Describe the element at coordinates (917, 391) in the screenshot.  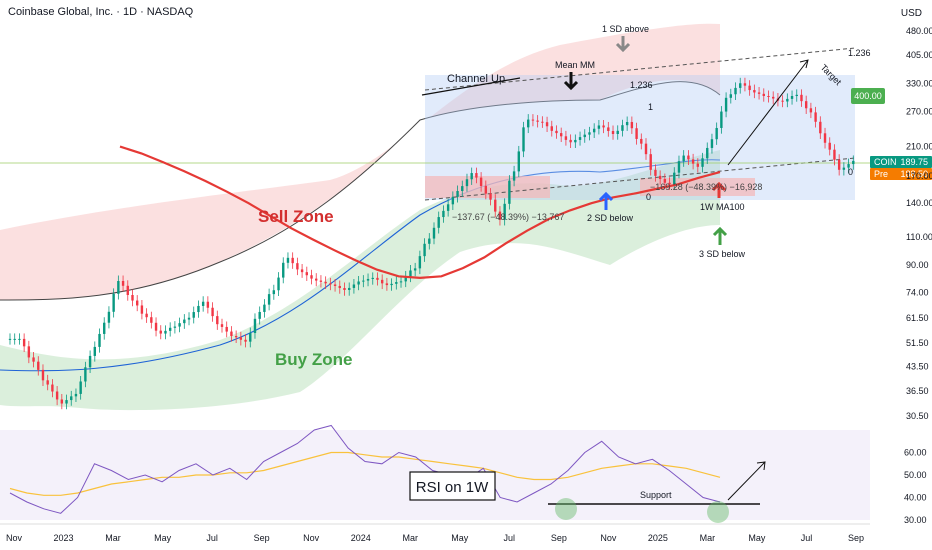
I see `price-tick-label: 36.50` at that location.